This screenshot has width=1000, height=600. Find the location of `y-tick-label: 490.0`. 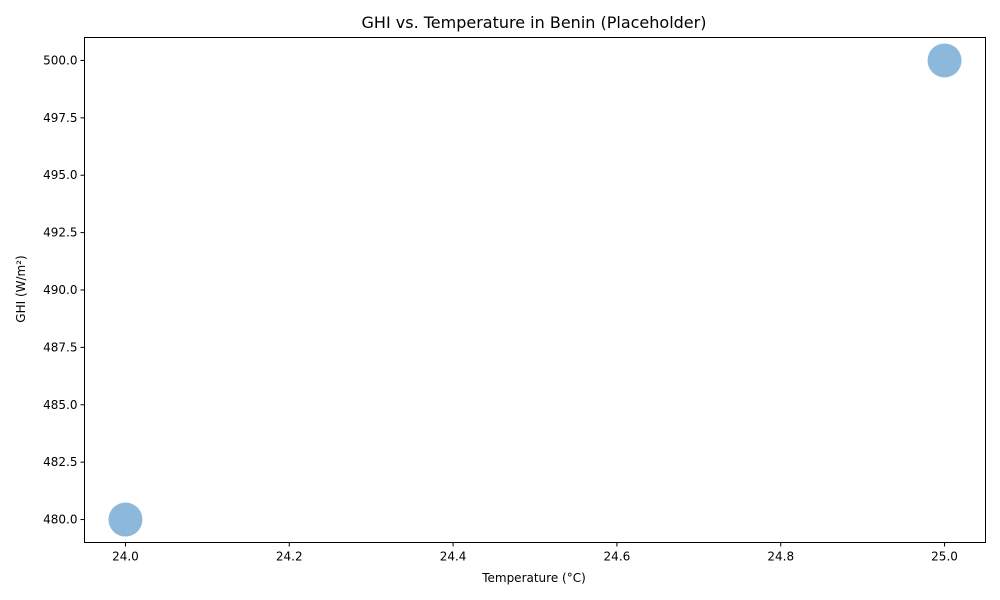

y-tick-label: 490.0 is located at coordinates (60, 290).